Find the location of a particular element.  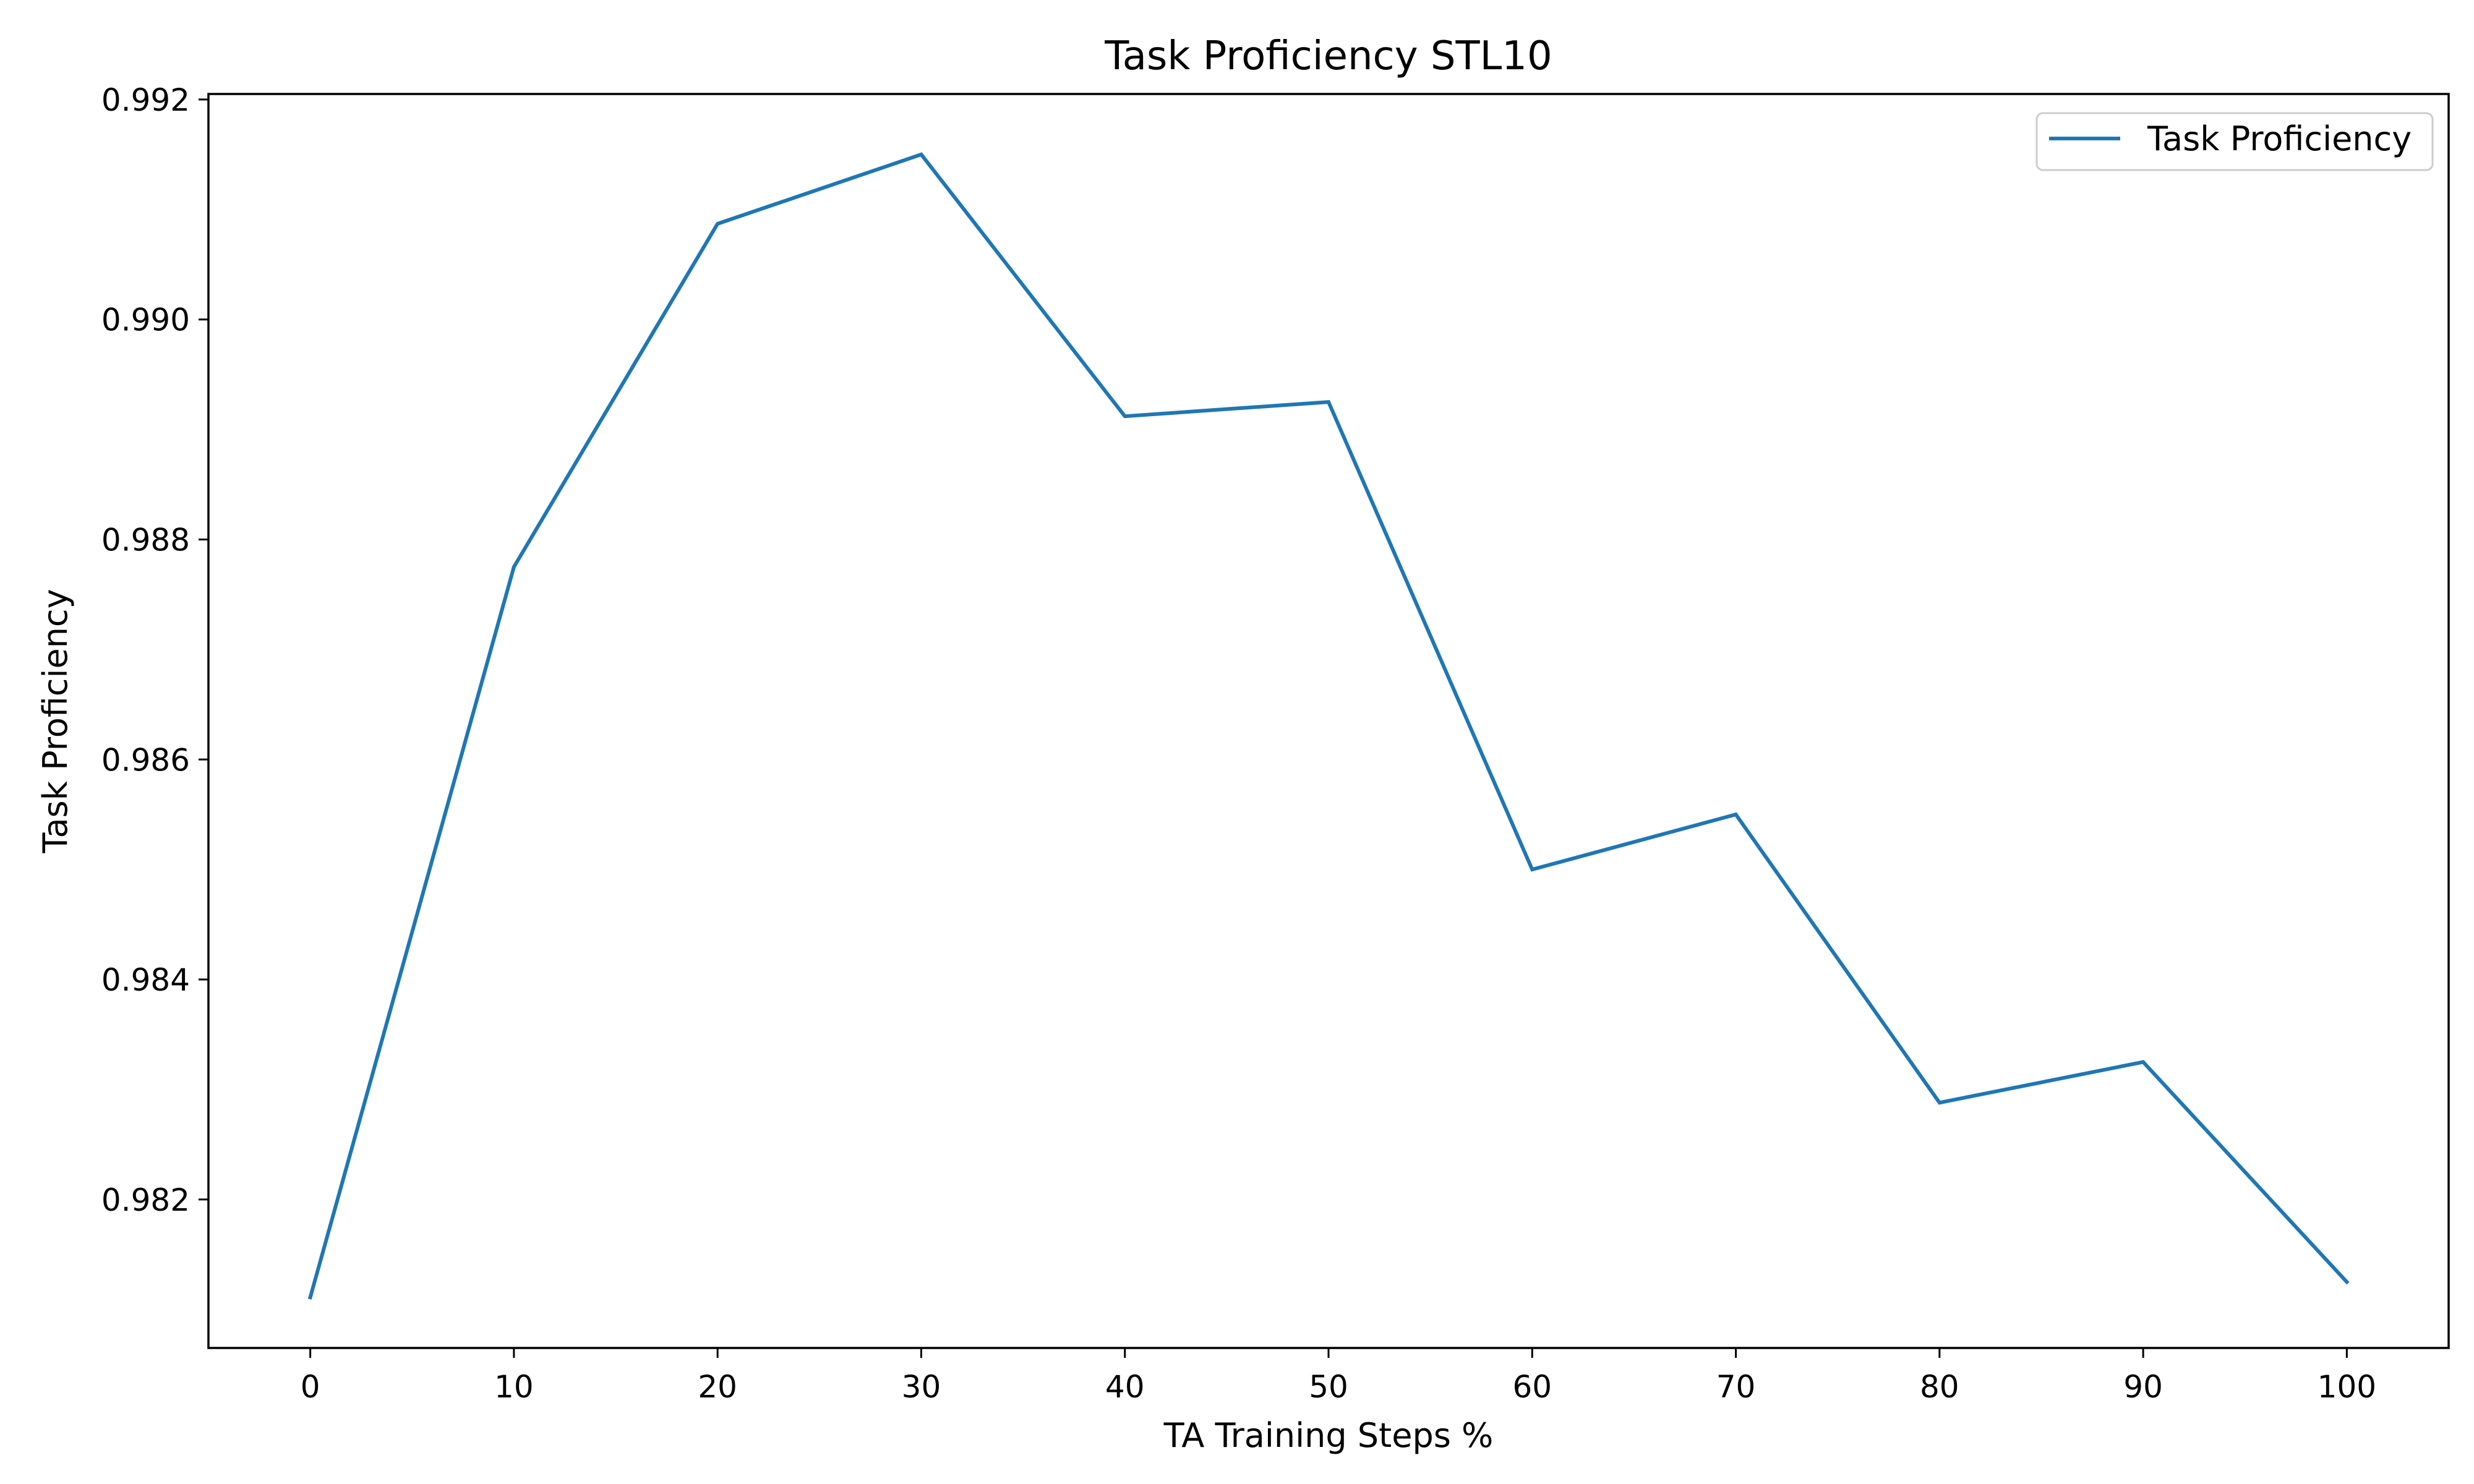

chart-title: Task Proficiency STL10 is located at coordinates (1328, 56).